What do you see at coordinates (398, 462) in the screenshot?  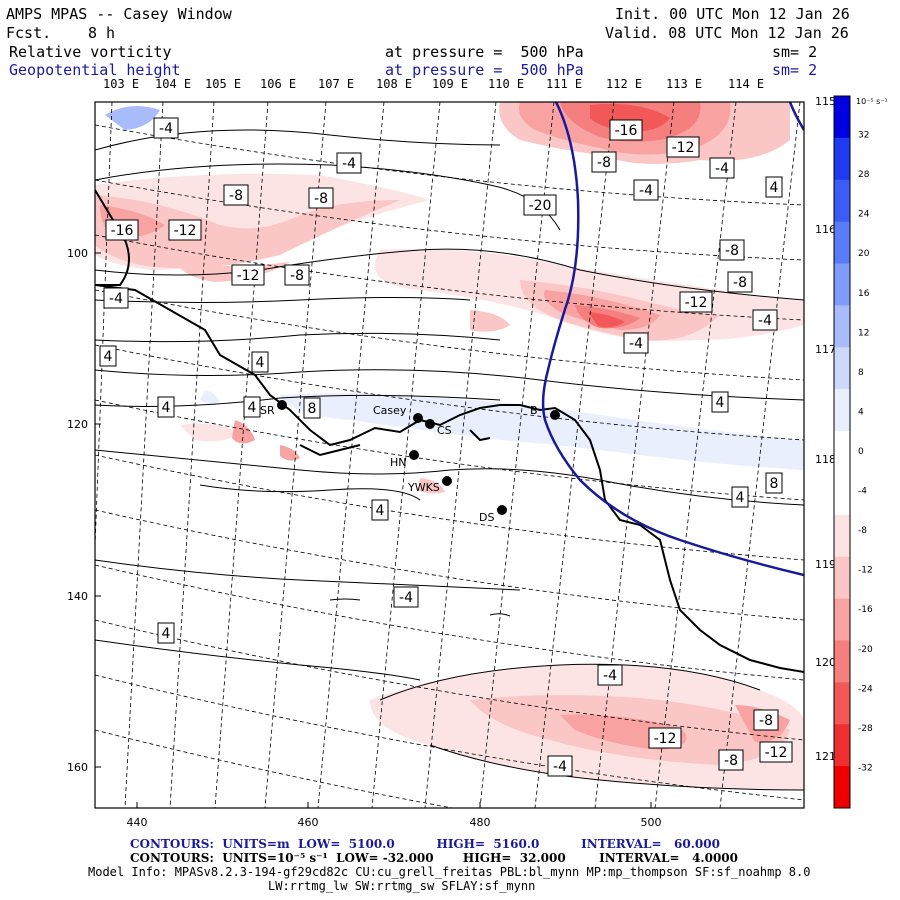 I see `station-label: HN` at bounding box center [398, 462].